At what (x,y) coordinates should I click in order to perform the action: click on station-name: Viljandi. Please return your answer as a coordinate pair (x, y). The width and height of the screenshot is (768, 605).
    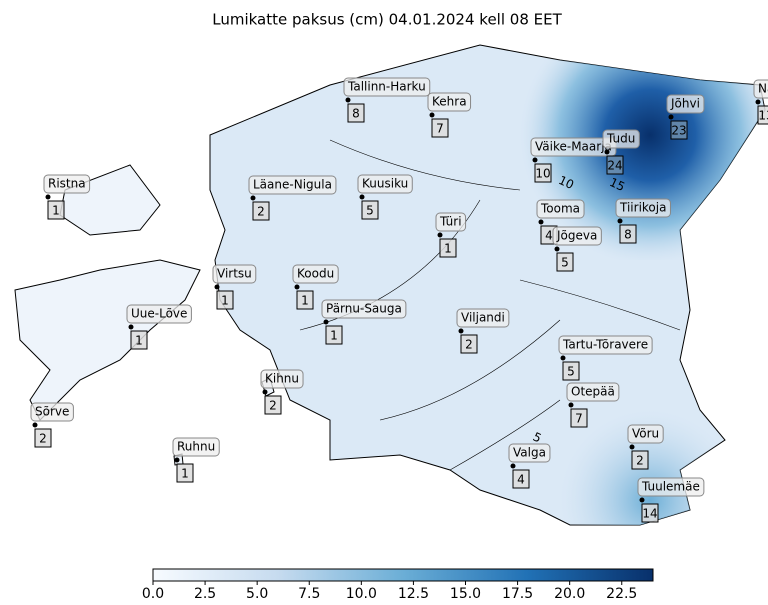
    Looking at the image, I should click on (483, 318).